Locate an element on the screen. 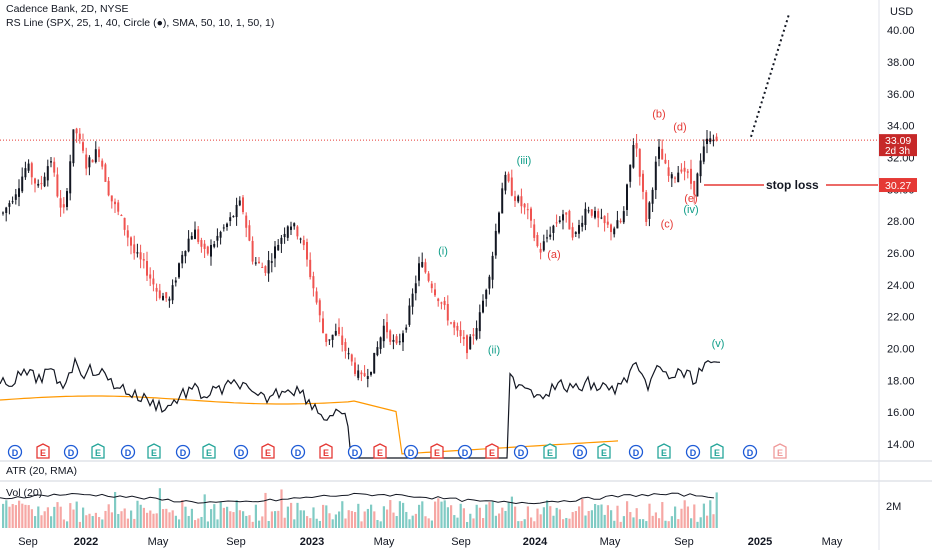 The image size is (932, 555). stop-loss-label-bg is located at coordinates (795, 185).